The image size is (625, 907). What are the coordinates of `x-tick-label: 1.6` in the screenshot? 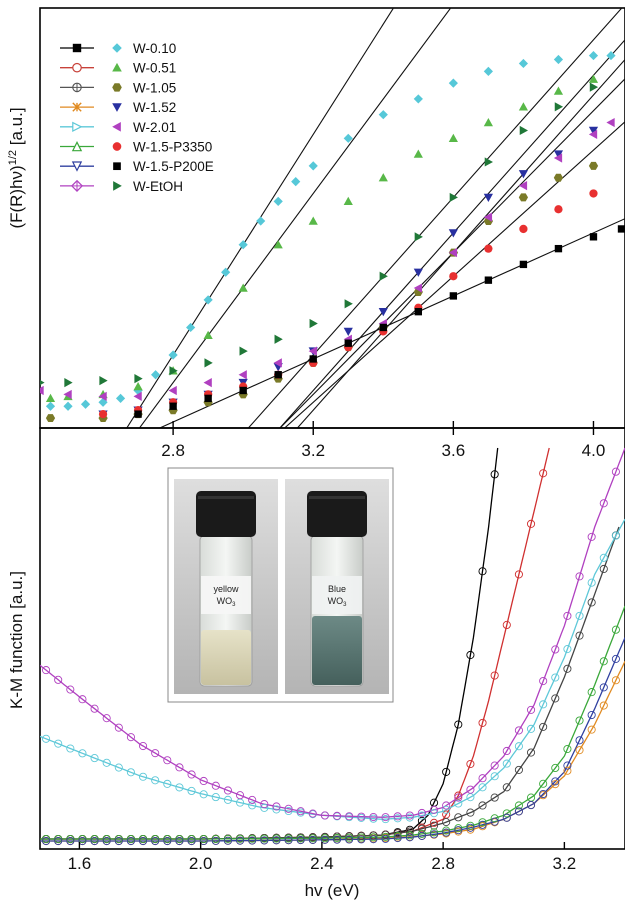 It's located at (80, 863).